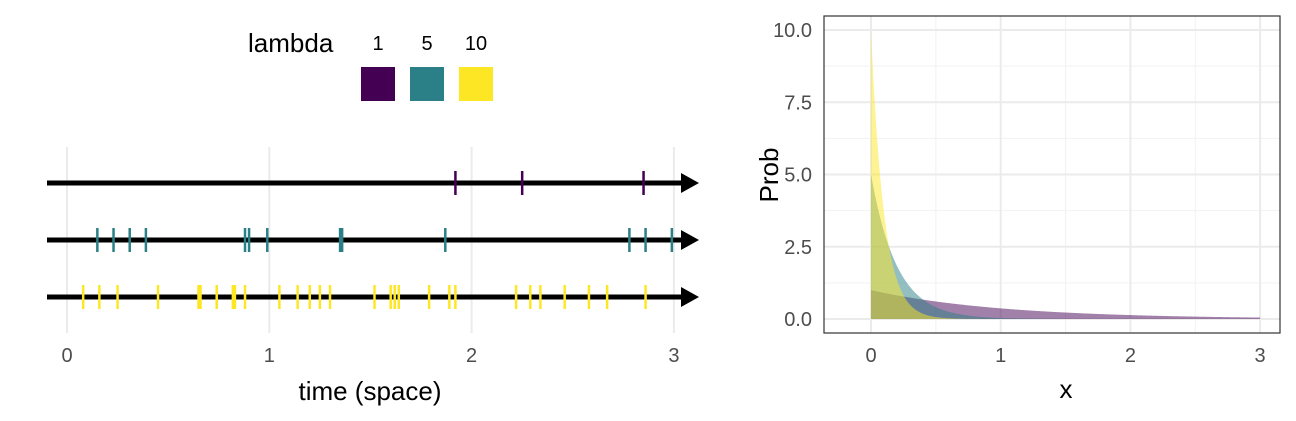 This screenshot has width=1296, height=421. What do you see at coordinates (471, 356) in the screenshot?
I see `timeline-x-tick-label: 2` at bounding box center [471, 356].